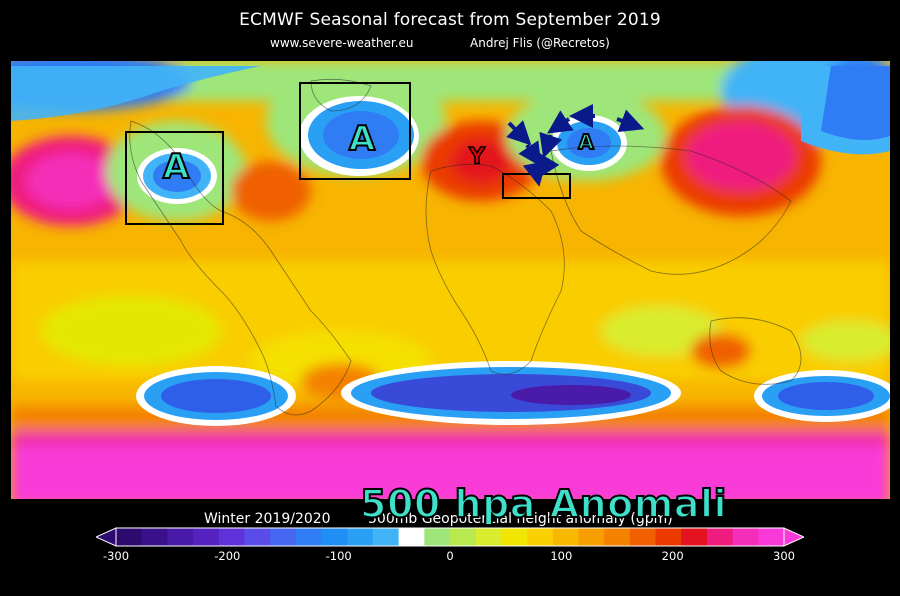  I want to click on trough-box-north-america, so click(174, 178).